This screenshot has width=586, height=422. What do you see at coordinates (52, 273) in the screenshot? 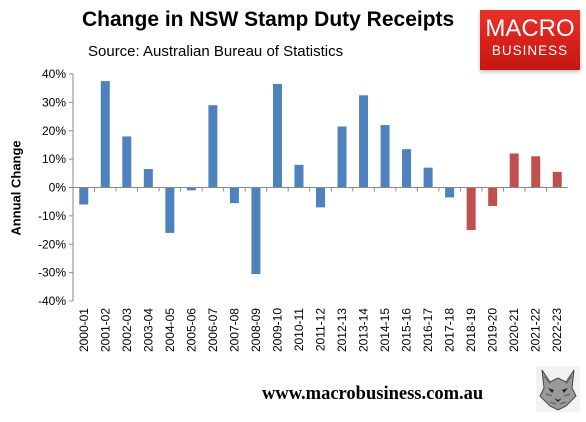
I see `y-tick-label: -30%` at bounding box center [52, 273].